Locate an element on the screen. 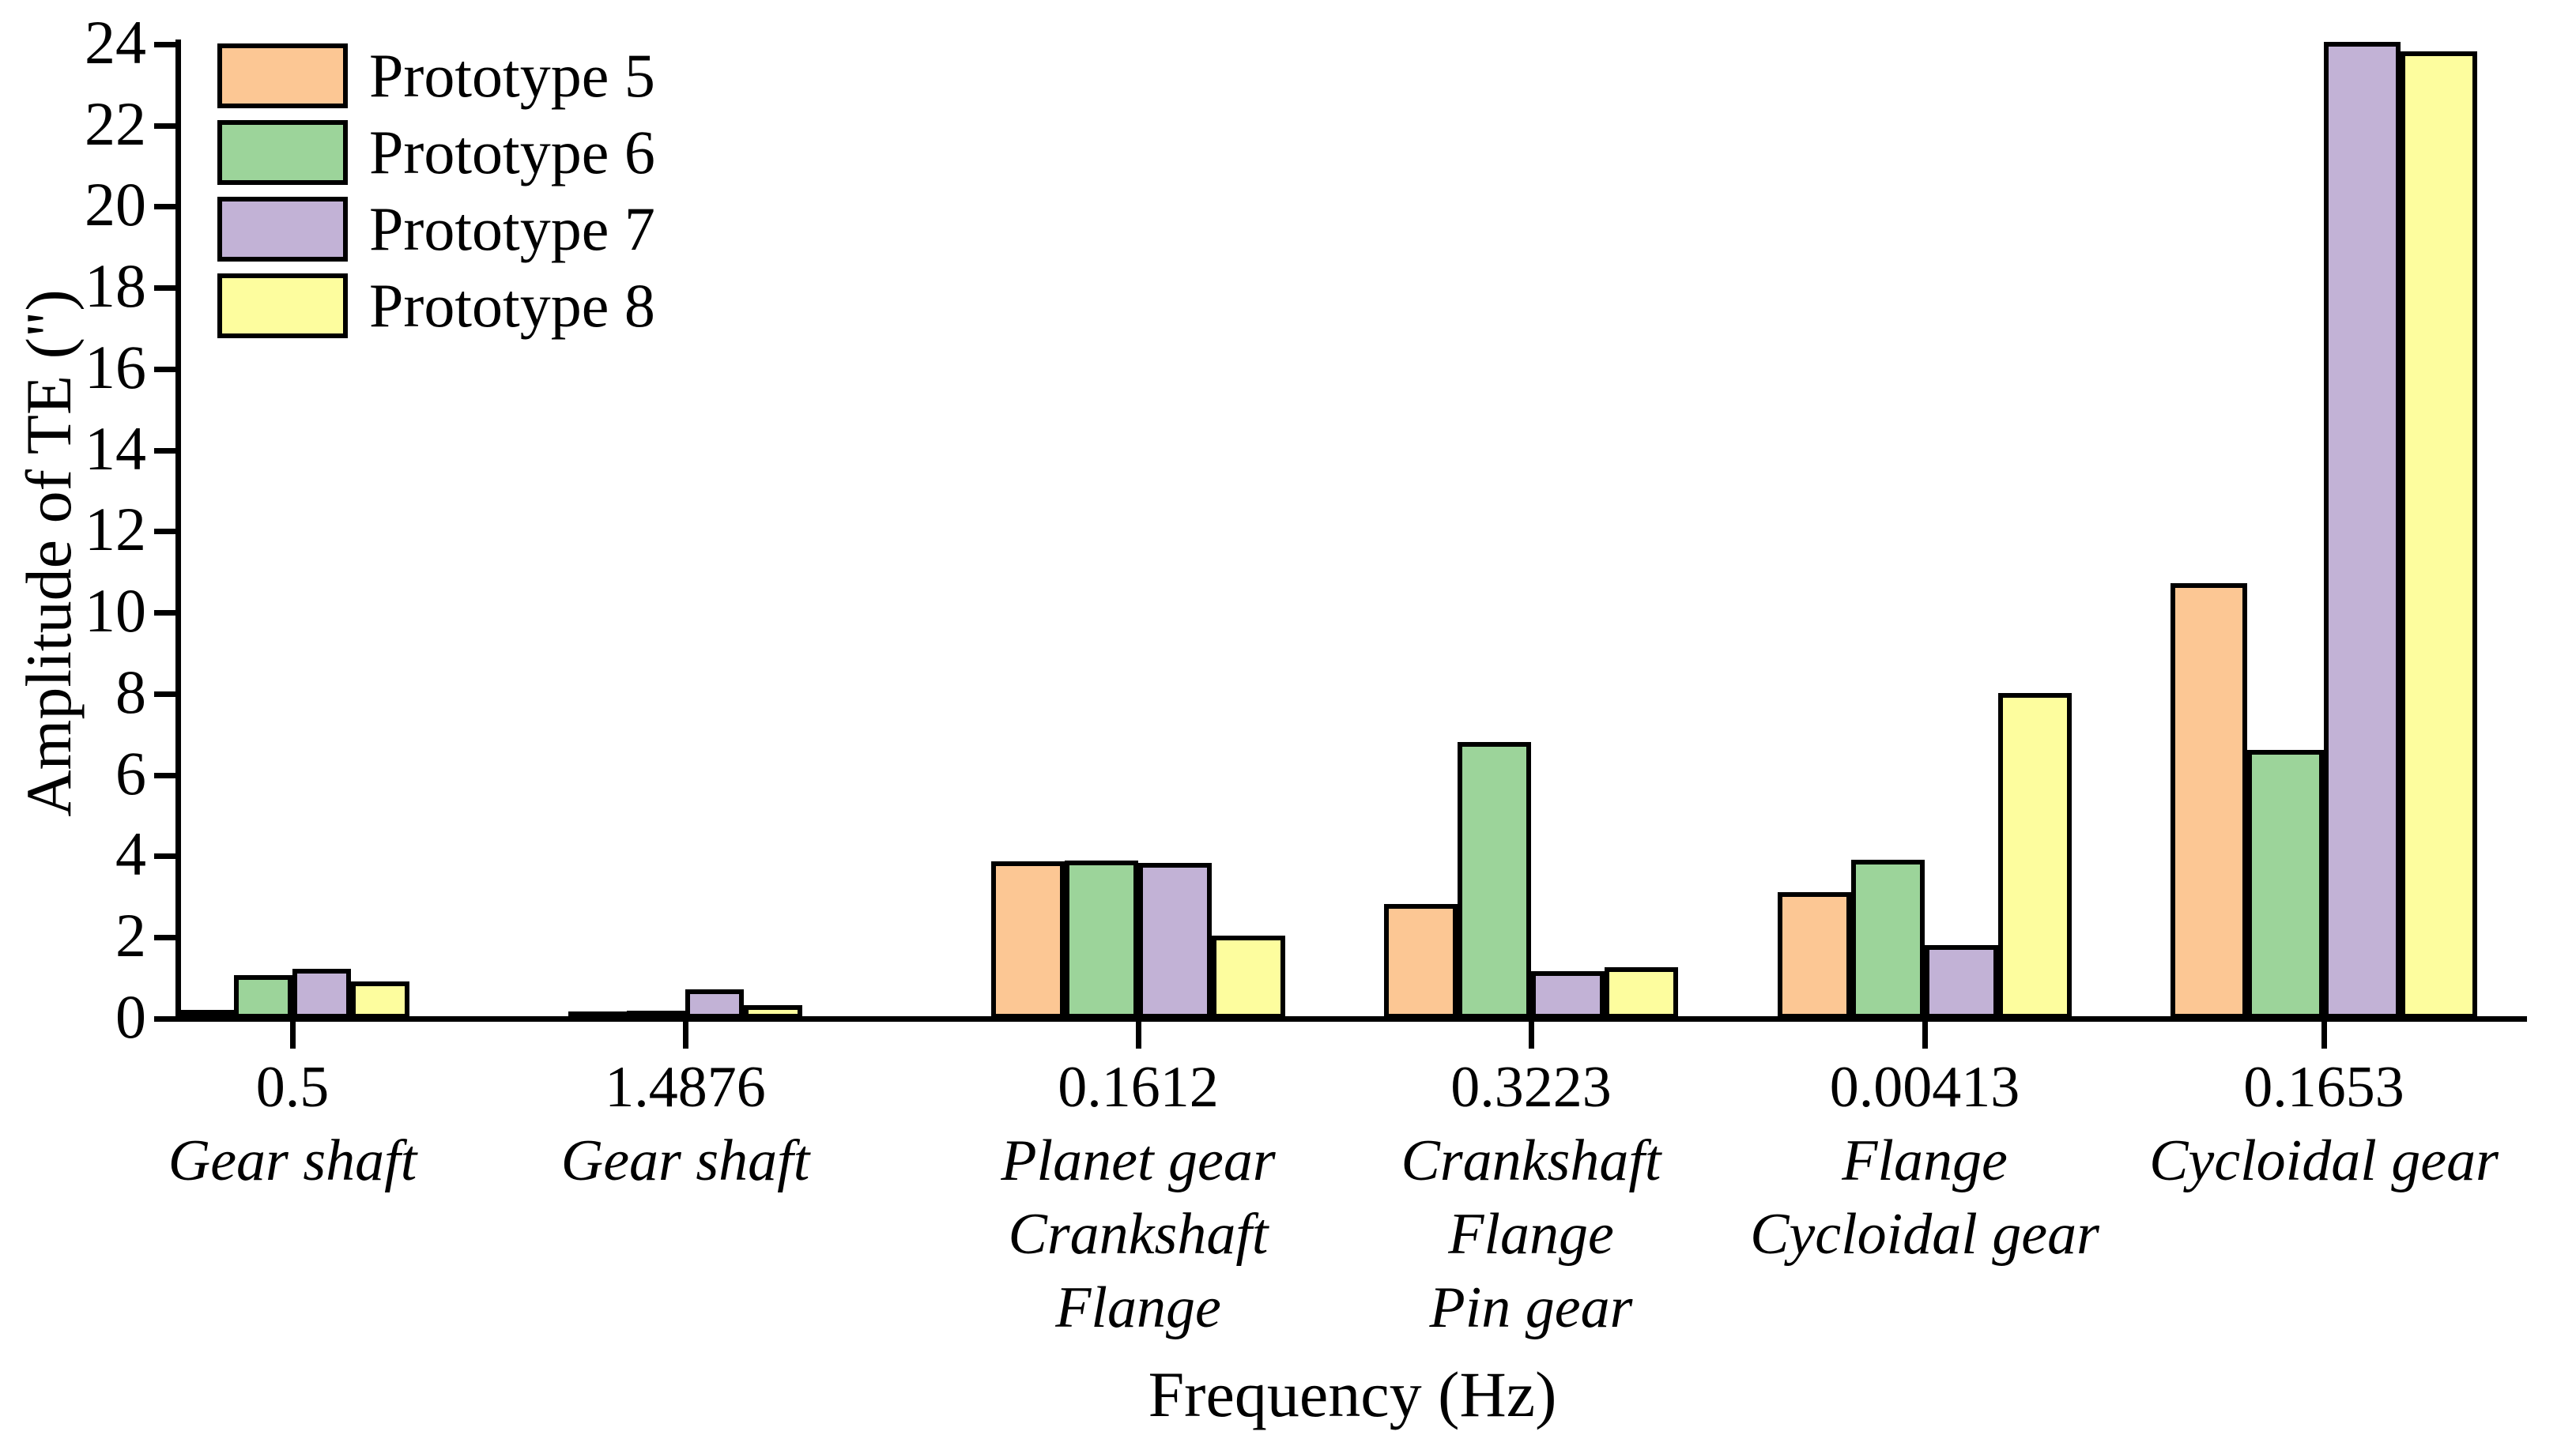  y-tick-label-6: 6 is located at coordinates (130, 773).